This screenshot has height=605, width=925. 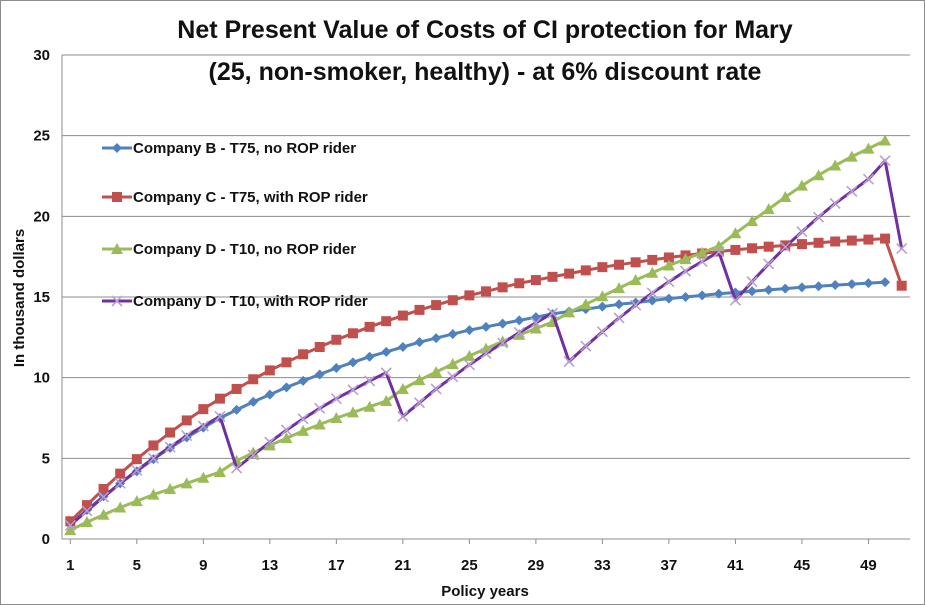 What do you see at coordinates (752, 221) in the screenshot?
I see `data-point-s3-x42` at bounding box center [752, 221].